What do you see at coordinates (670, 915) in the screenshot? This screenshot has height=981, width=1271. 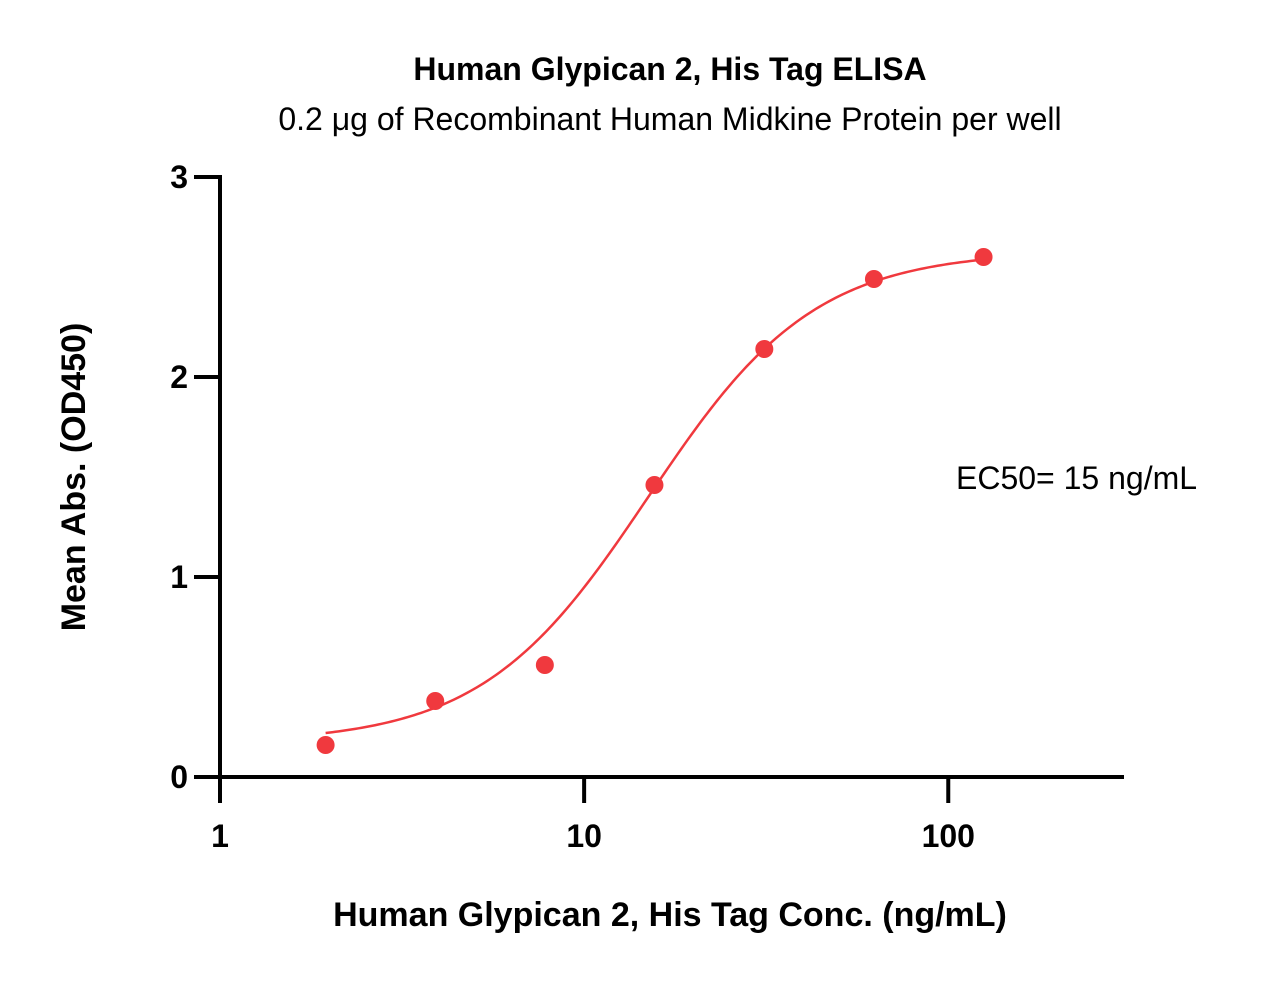 I see `x-axis-label: Human Glypican 2, His Tag Conc. (ng/mL)` at bounding box center [670, 915].